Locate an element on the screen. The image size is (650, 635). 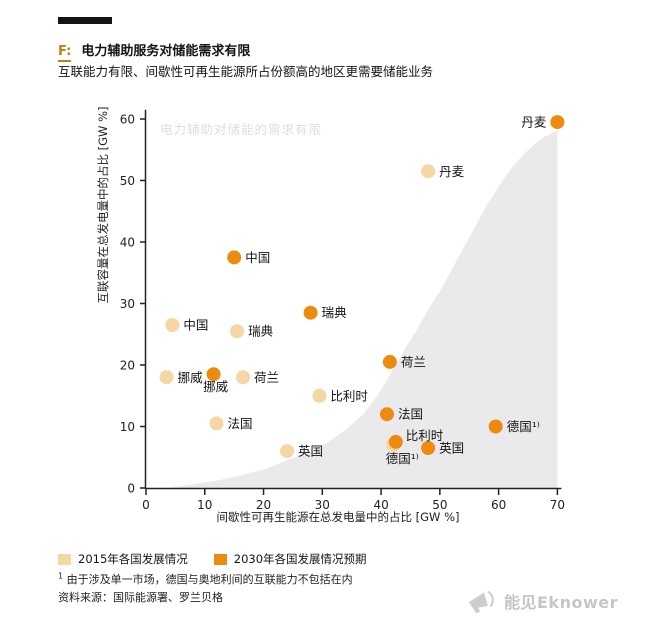
chart-legend: 2015年各国发展情况 2030年各国发展情况预期 is located at coordinates (212, 559).